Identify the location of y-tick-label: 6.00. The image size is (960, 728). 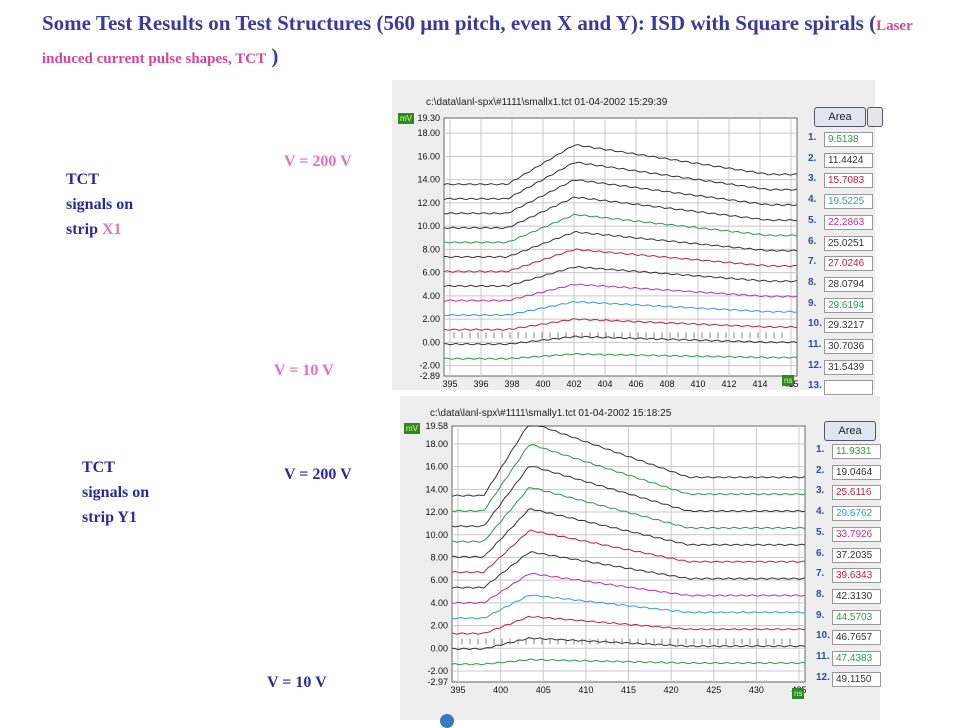
(439, 580).